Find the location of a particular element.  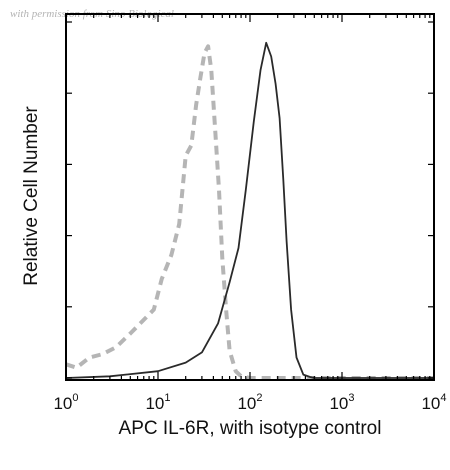

x-tick-label: 10³ is located at coordinates (341, 402).